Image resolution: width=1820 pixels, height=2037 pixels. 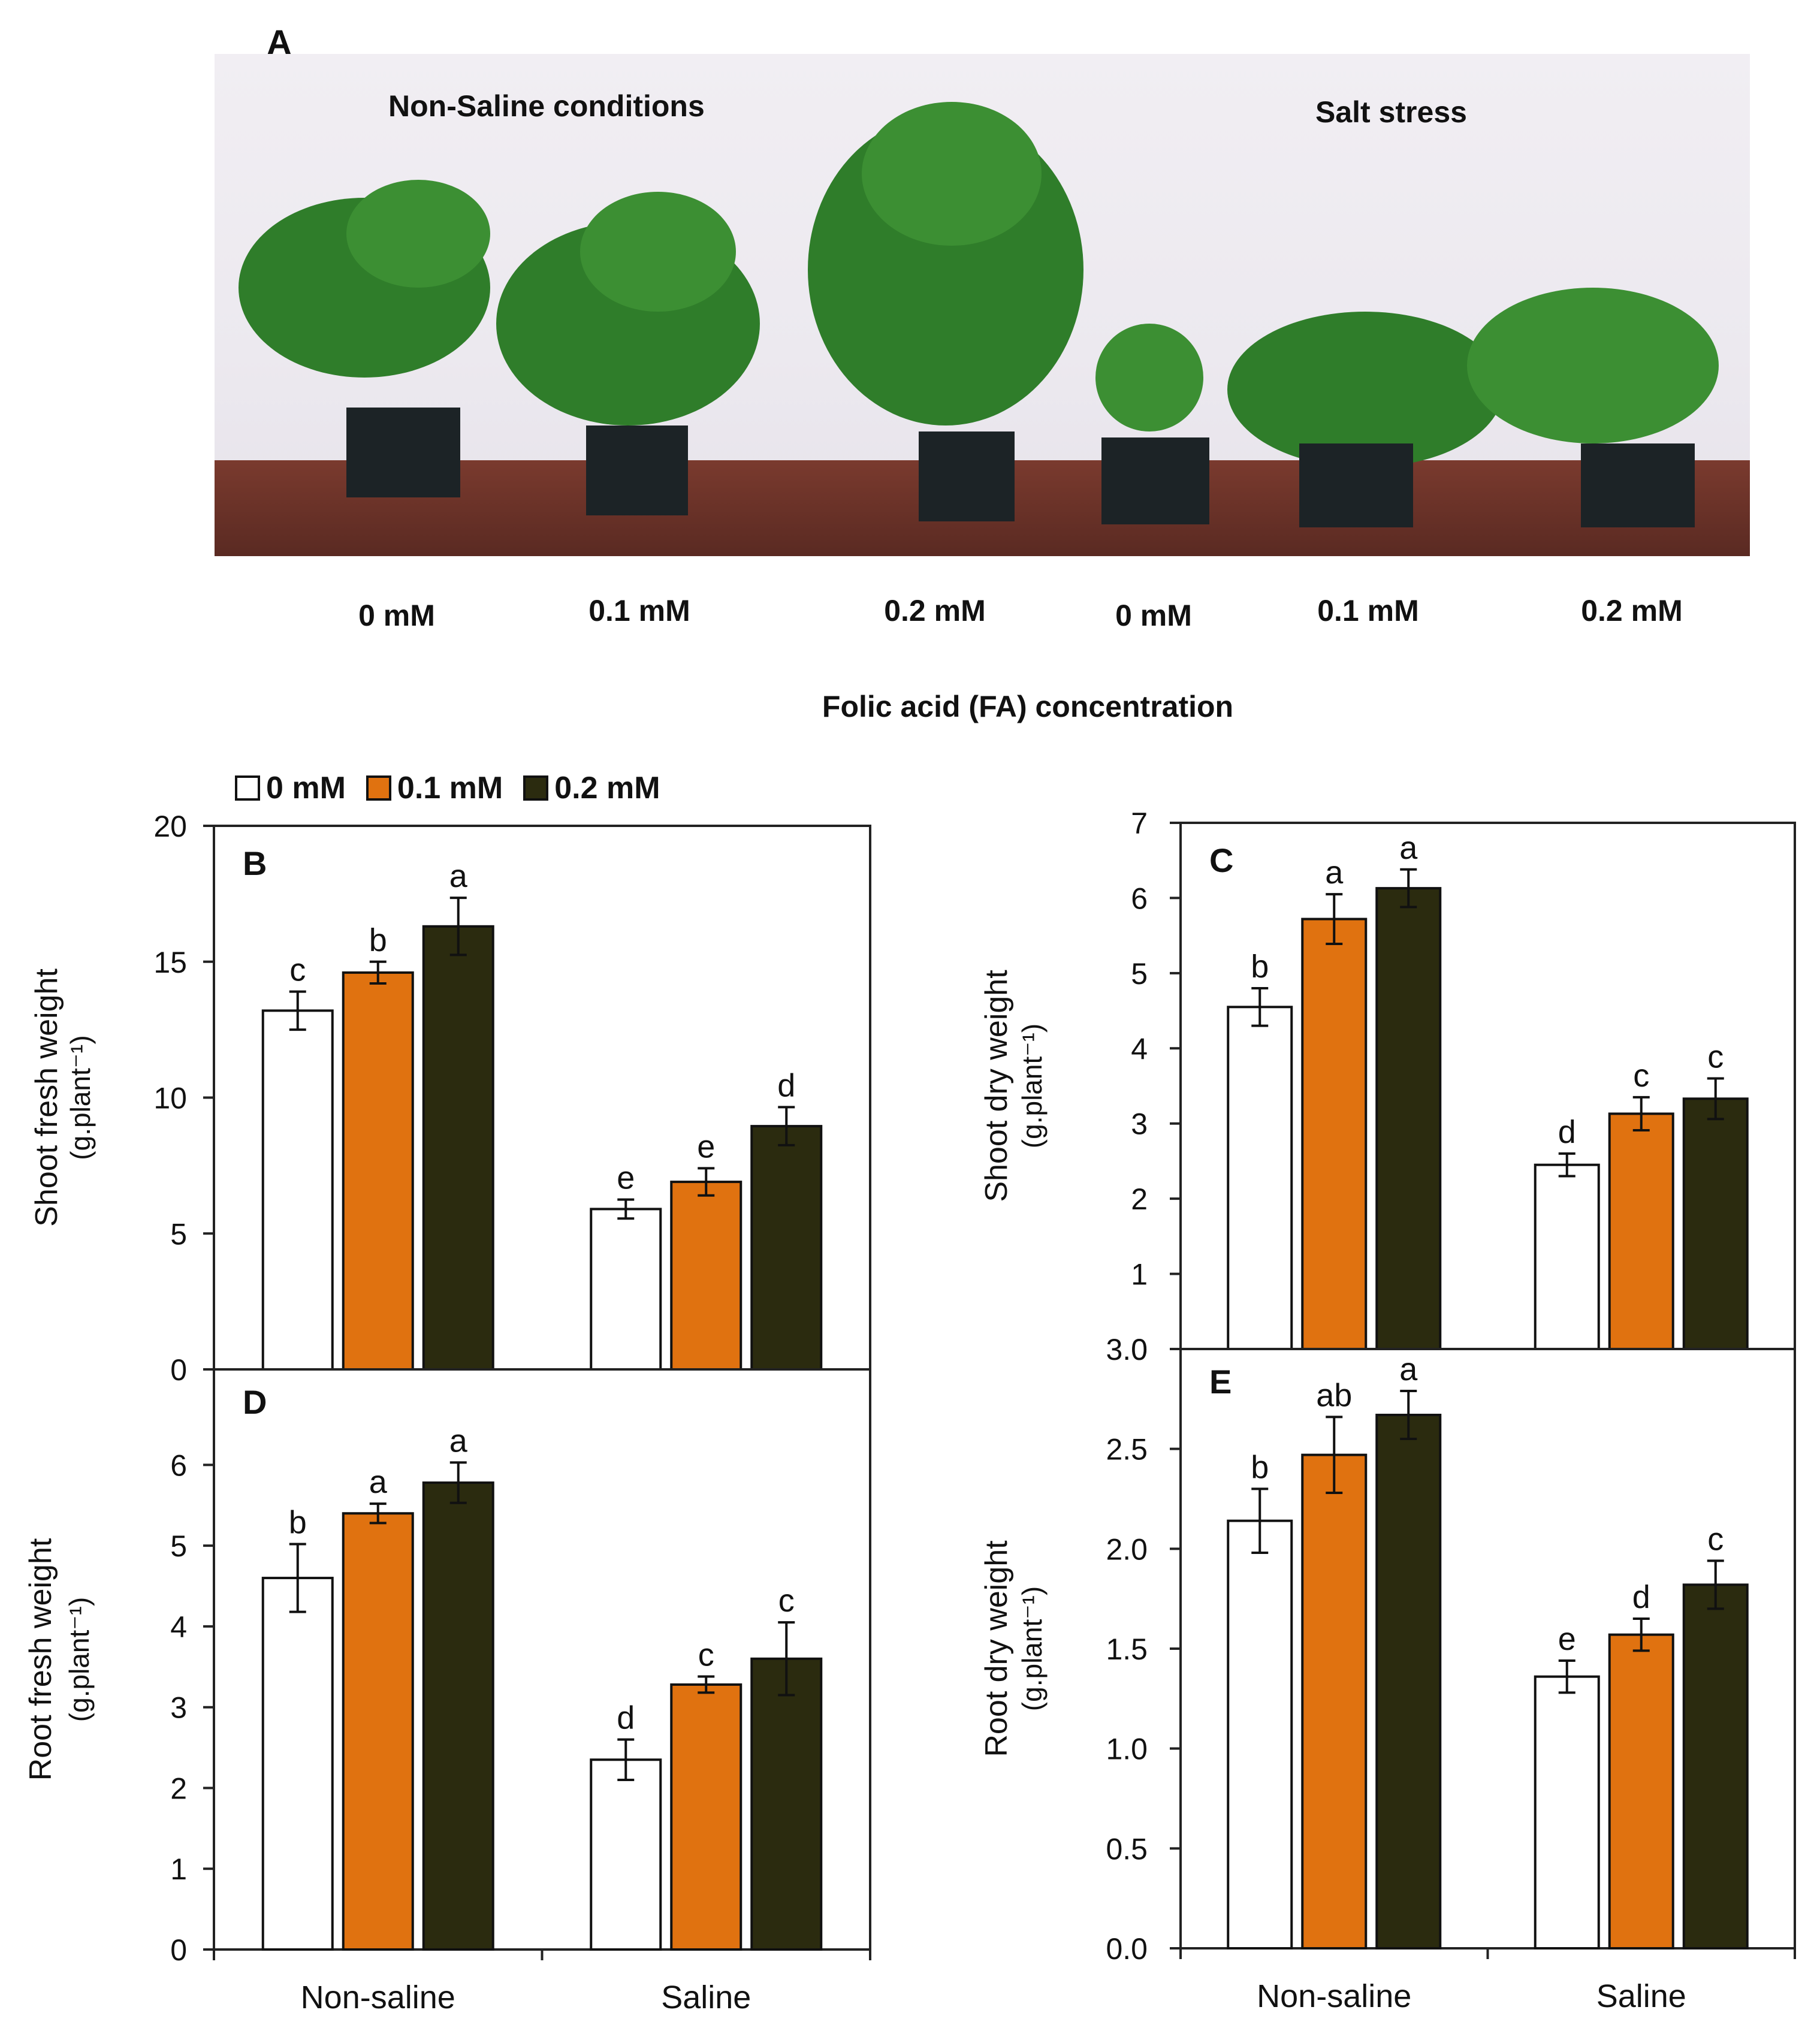 I want to click on bar-c-nonsaline-s0, so click(x=1260, y=1178).